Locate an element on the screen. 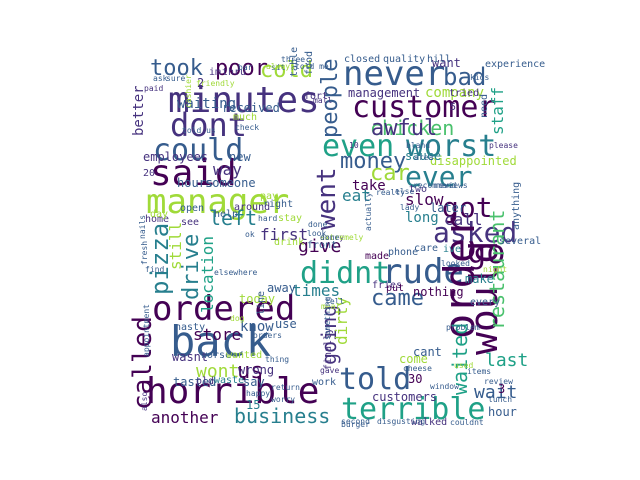 The width and height of the screenshot is (640, 480). cloud-word: didnt is located at coordinates (345, 273).